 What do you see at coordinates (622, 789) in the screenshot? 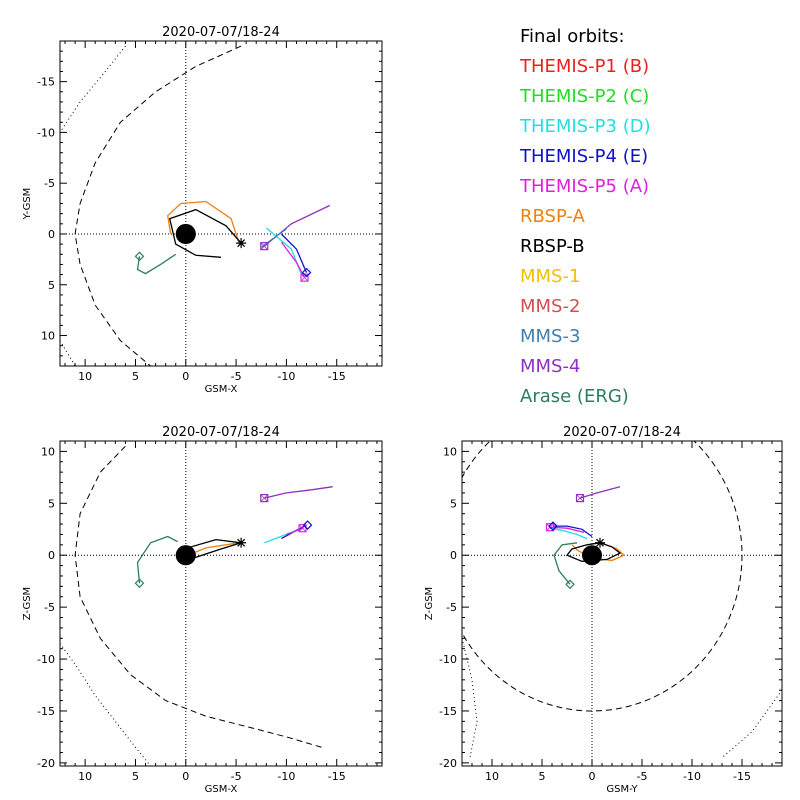
I see `x-axis-label: GSM-Y` at bounding box center [622, 789].